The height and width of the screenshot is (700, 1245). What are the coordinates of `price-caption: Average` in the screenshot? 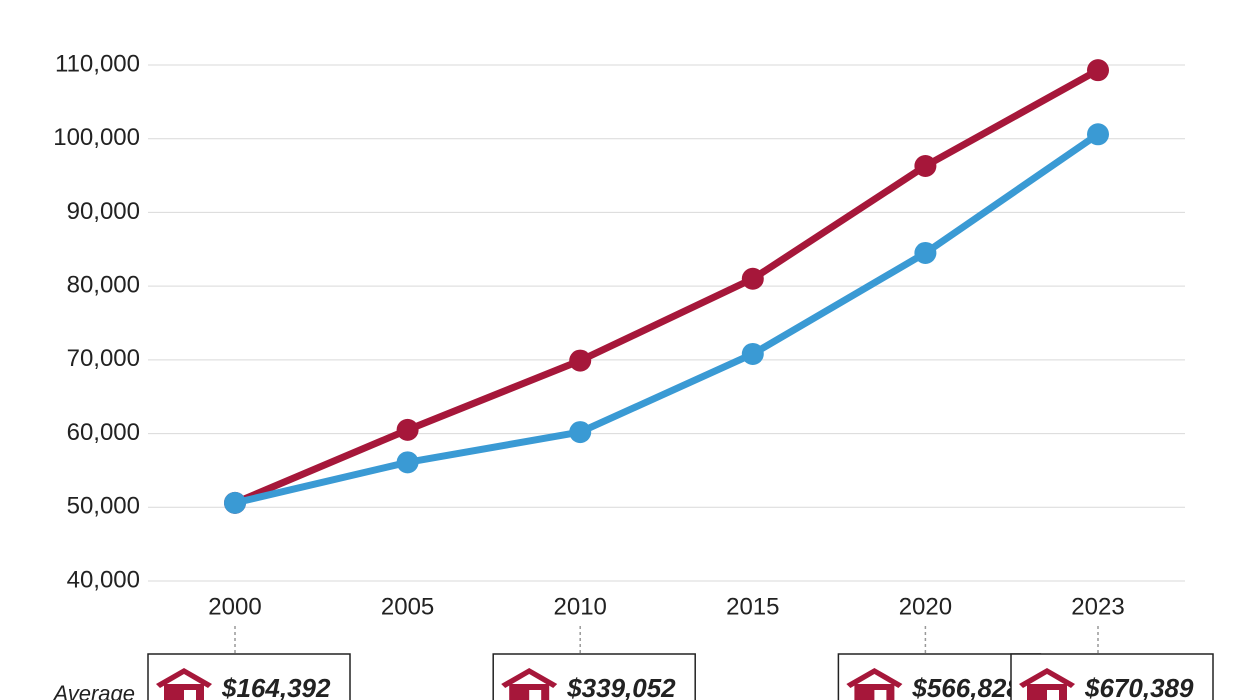 It's located at (93, 690).